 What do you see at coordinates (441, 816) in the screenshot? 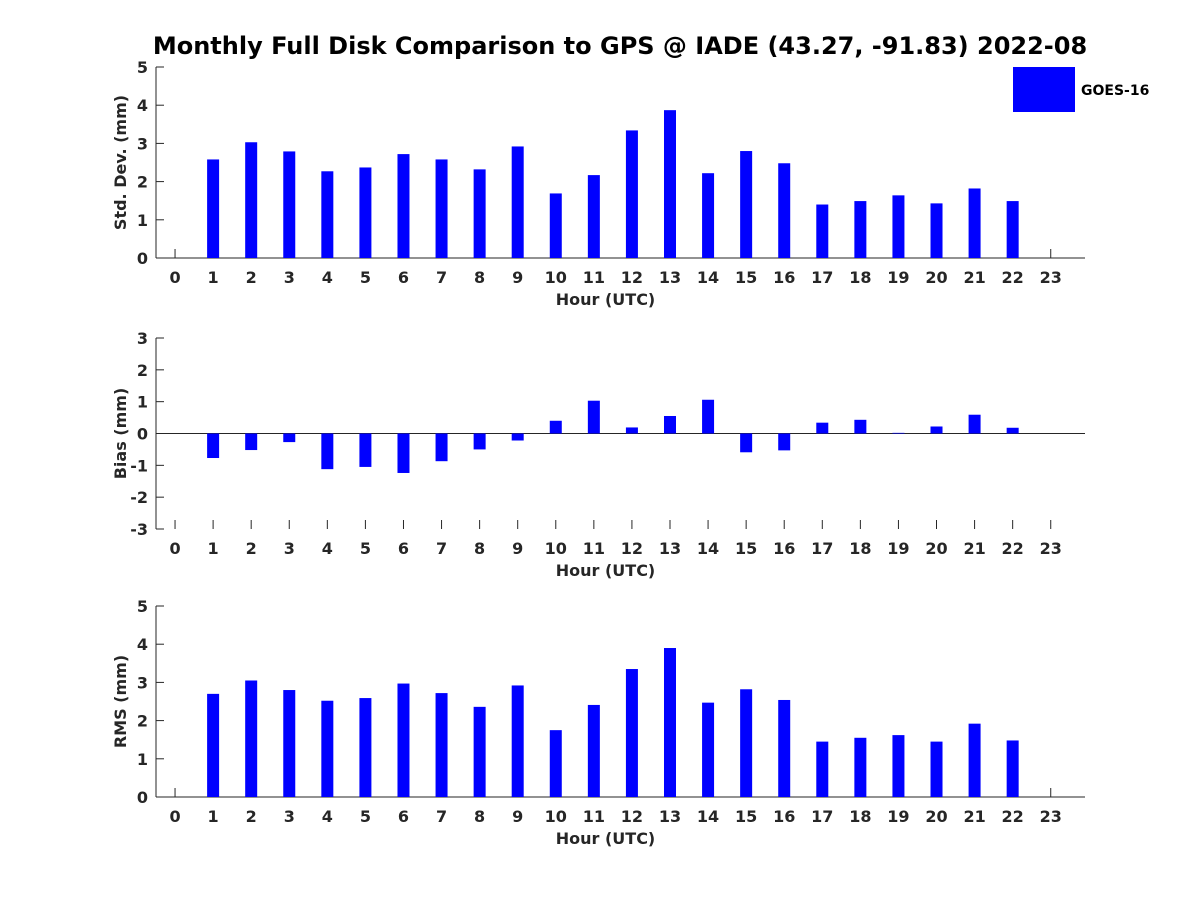
I see `x-tick-label: 7` at bounding box center [441, 816].